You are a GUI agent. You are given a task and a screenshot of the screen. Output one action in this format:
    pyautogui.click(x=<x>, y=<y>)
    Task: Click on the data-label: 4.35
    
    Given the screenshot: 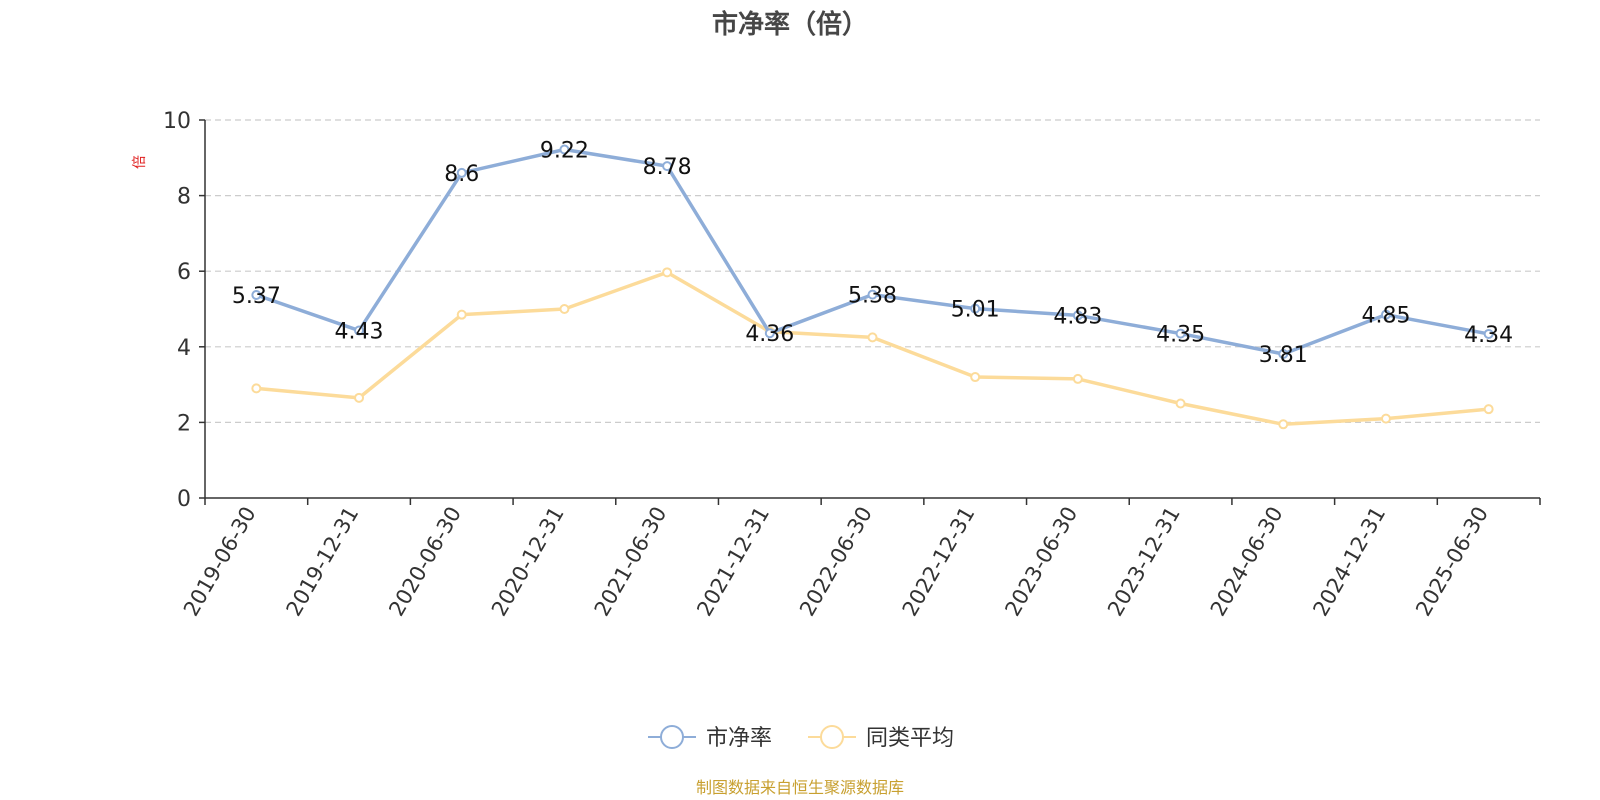 What is the action you would take?
    pyautogui.click(x=1180, y=335)
    